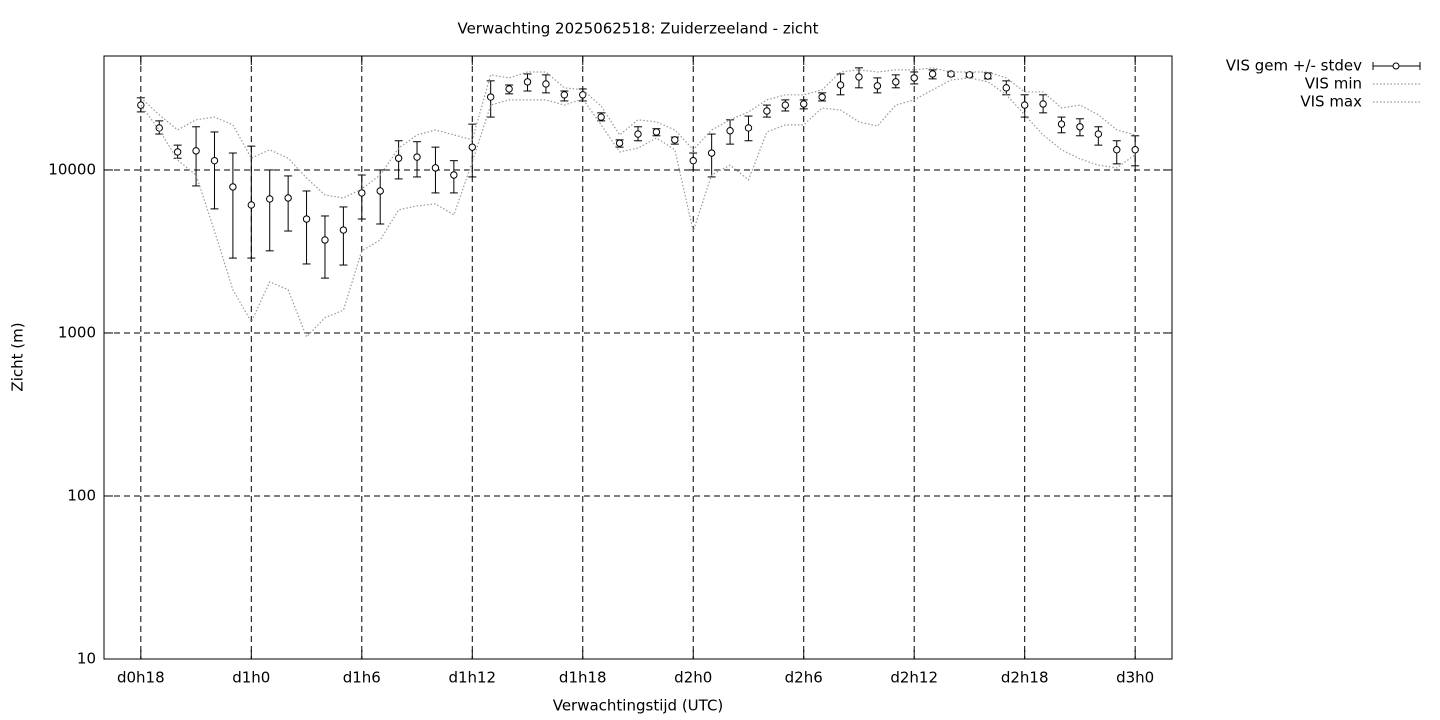  Describe the element at coordinates (1135, 678) in the screenshot. I see `x-tick-label: d3h0` at that location.